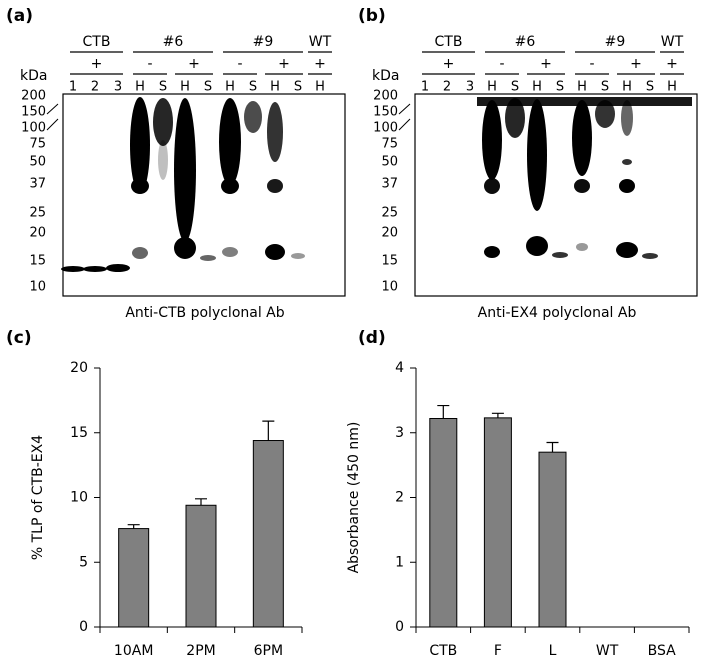  I want to click on x-tick-label: WT, so click(607, 651).